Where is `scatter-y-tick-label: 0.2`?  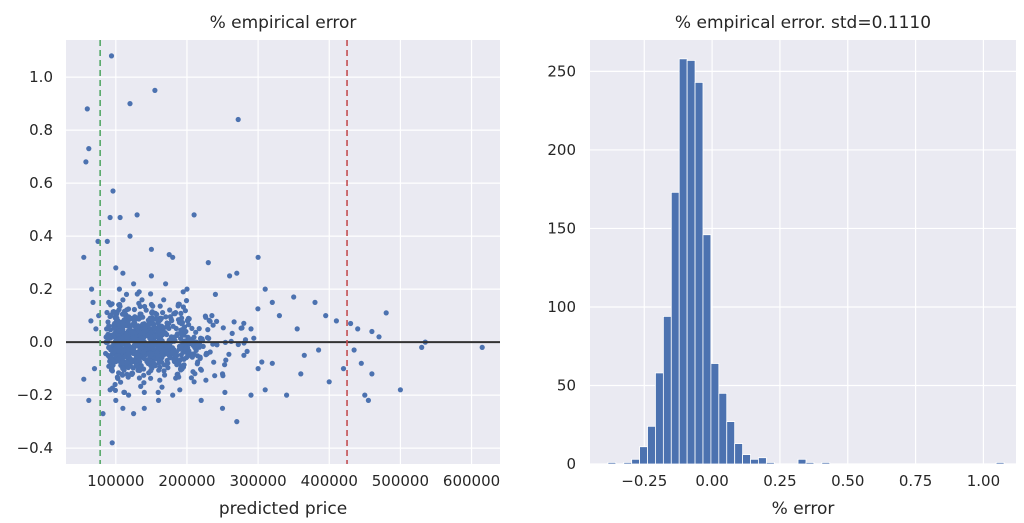 scatter-y-tick-label: 0.2 is located at coordinates (41, 289).